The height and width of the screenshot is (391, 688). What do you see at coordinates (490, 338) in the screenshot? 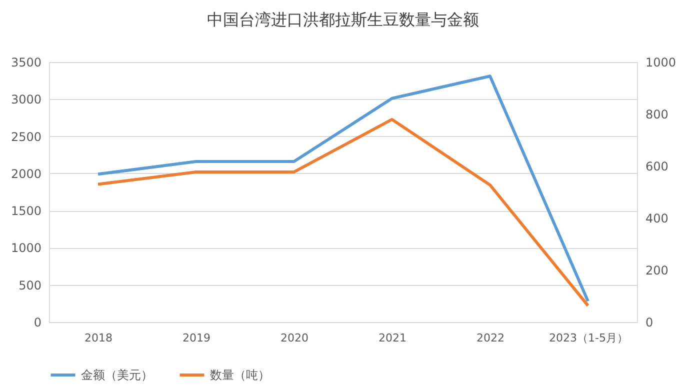
I see `x-tick-label: 2022` at bounding box center [490, 338].